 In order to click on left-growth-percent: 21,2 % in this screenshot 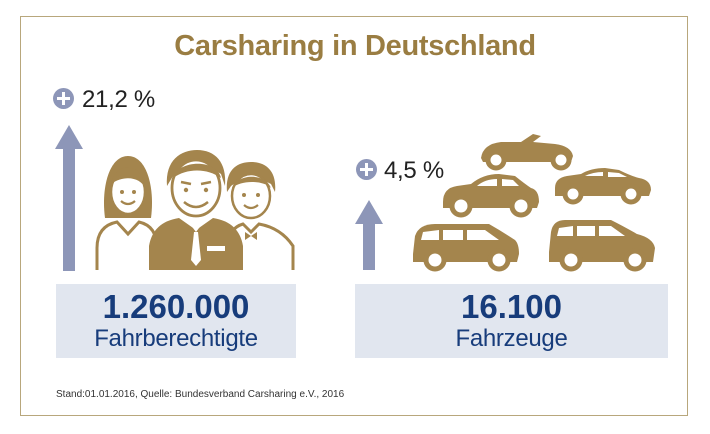, I will do `click(118, 99)`.